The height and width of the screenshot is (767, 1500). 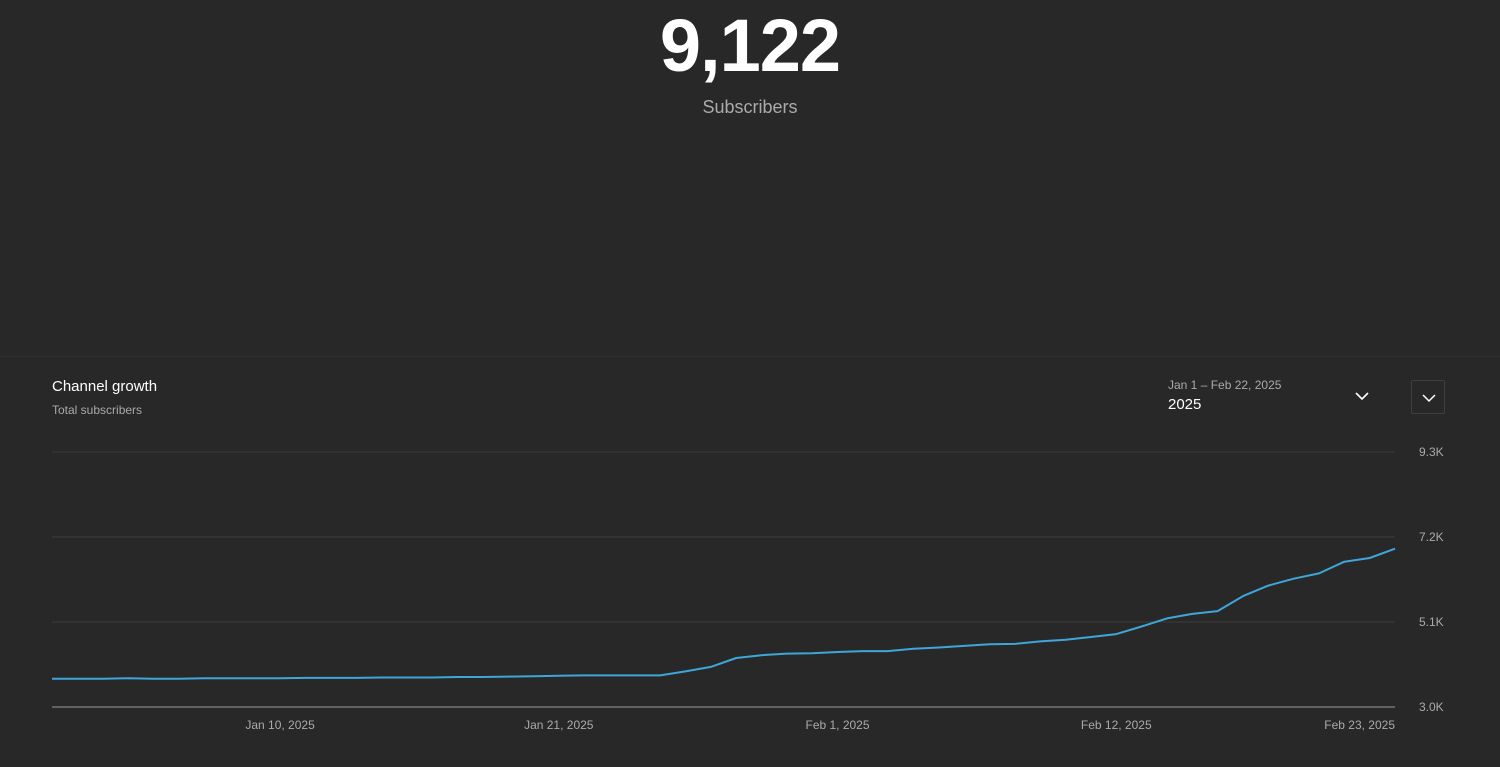 I want to click on y-tick-label: 5.1K, so click(x=1431, y=622).